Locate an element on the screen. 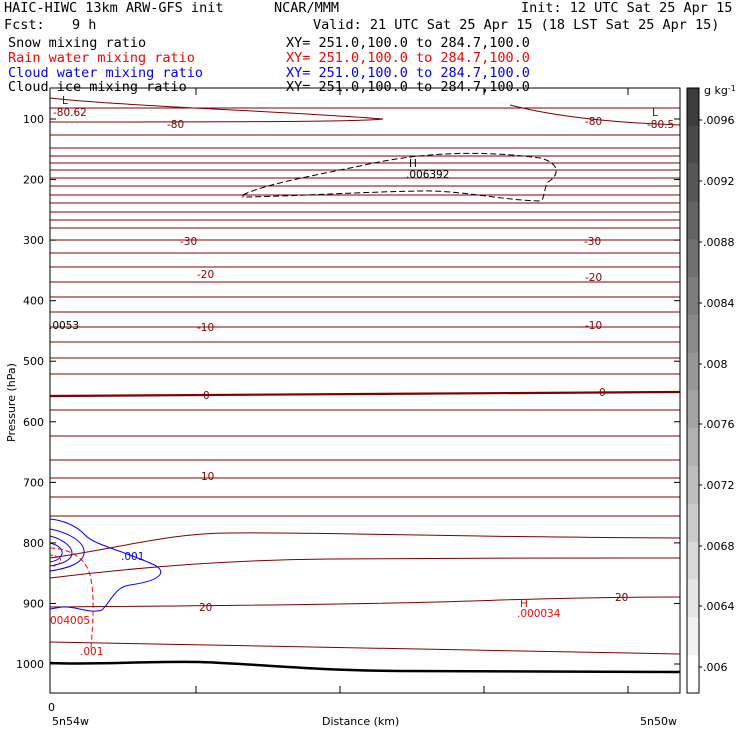 This screenshot has width=740, height=740. cloud-ice-contour is located at coordinates (399, 177).